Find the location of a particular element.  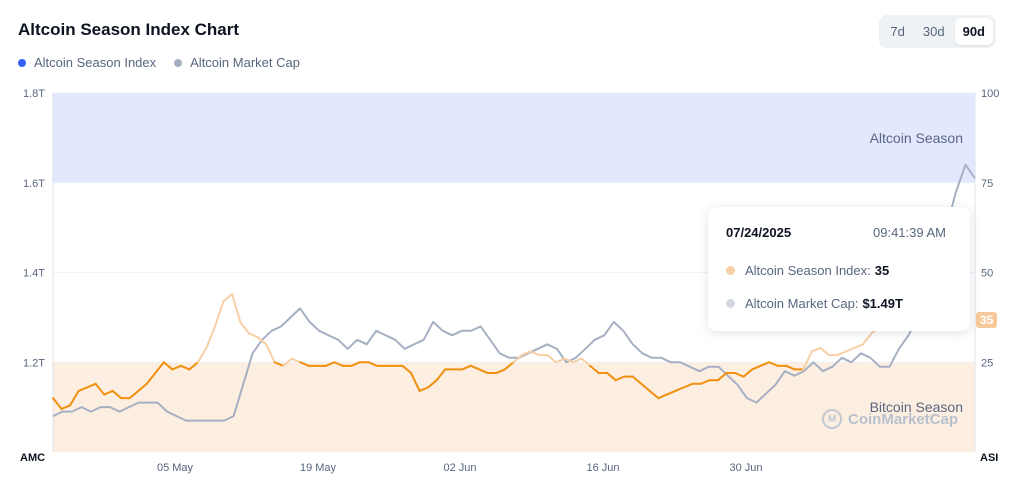

range-tabs: 7d 30d 90d is located at coordinates (937, 31).